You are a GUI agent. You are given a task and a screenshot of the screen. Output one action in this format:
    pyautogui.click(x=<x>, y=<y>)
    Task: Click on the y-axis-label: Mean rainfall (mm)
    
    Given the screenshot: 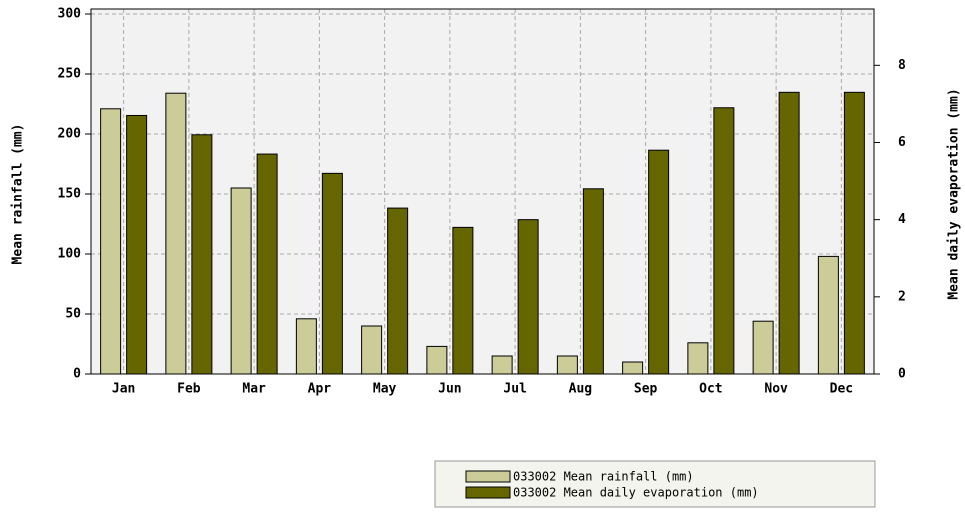 What is the action you would take?
    pyautogui.click(x=18, y=194)
    